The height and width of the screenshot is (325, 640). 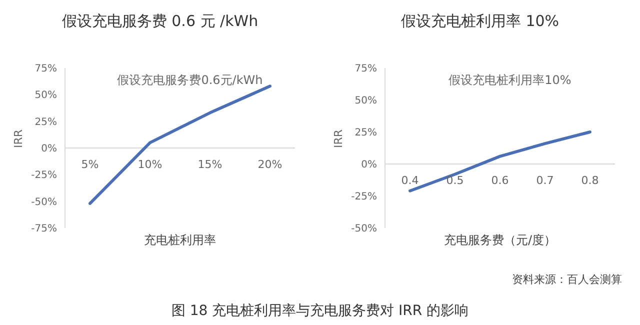 What do you see at coordinates (150, 164) in the screenshot?
I see `x-tick-label: 10%` at bounding box center [150, 164].